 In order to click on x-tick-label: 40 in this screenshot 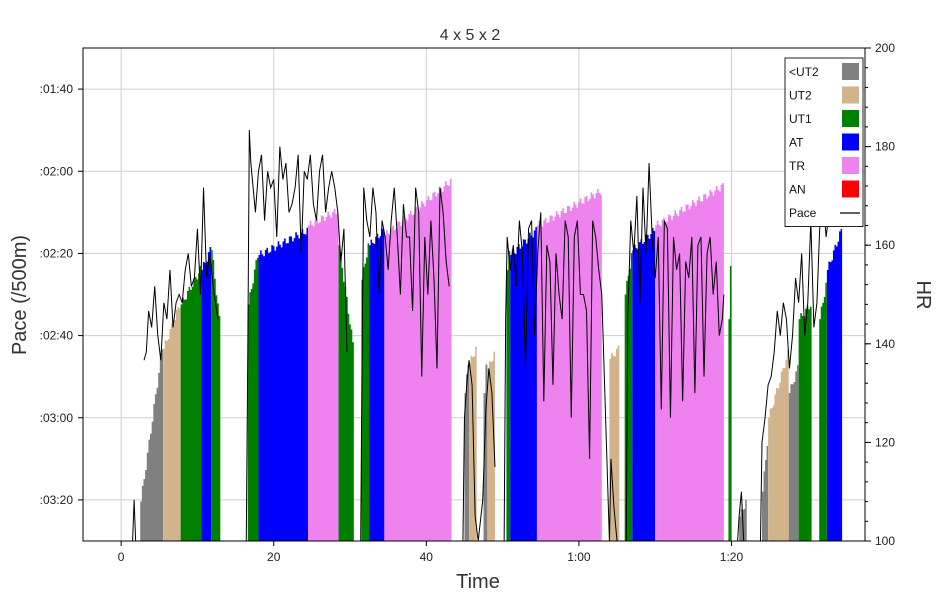, I will do `click(427, 557)`.